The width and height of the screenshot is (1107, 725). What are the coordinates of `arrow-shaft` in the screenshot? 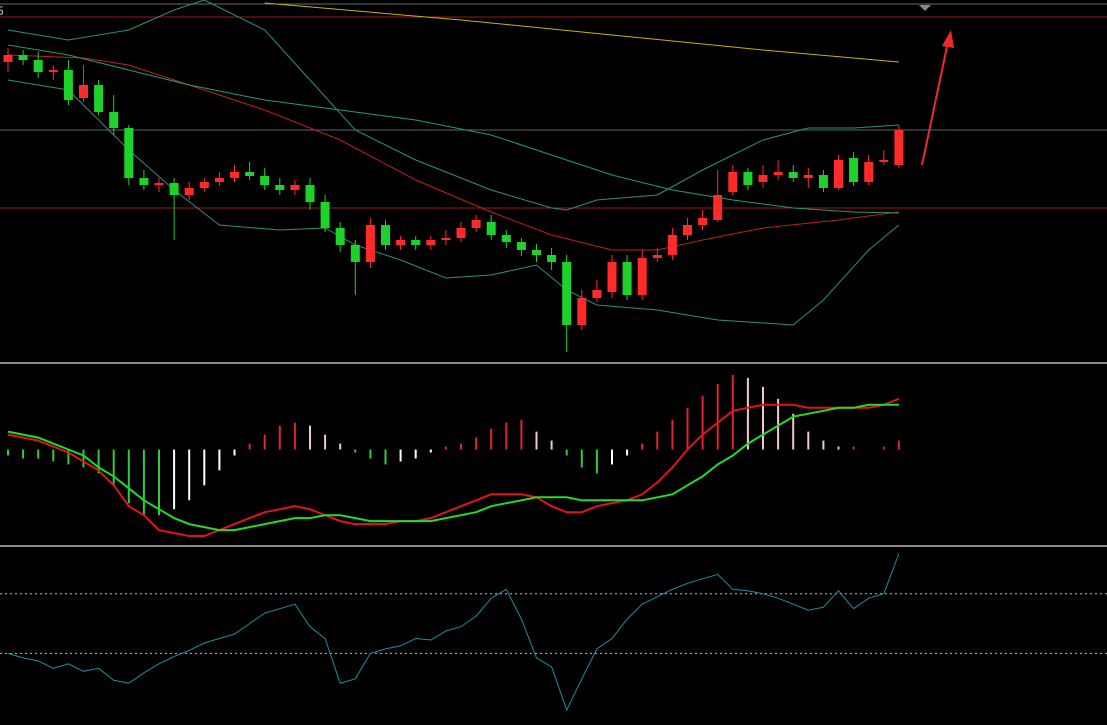 It's located at (935, 103).